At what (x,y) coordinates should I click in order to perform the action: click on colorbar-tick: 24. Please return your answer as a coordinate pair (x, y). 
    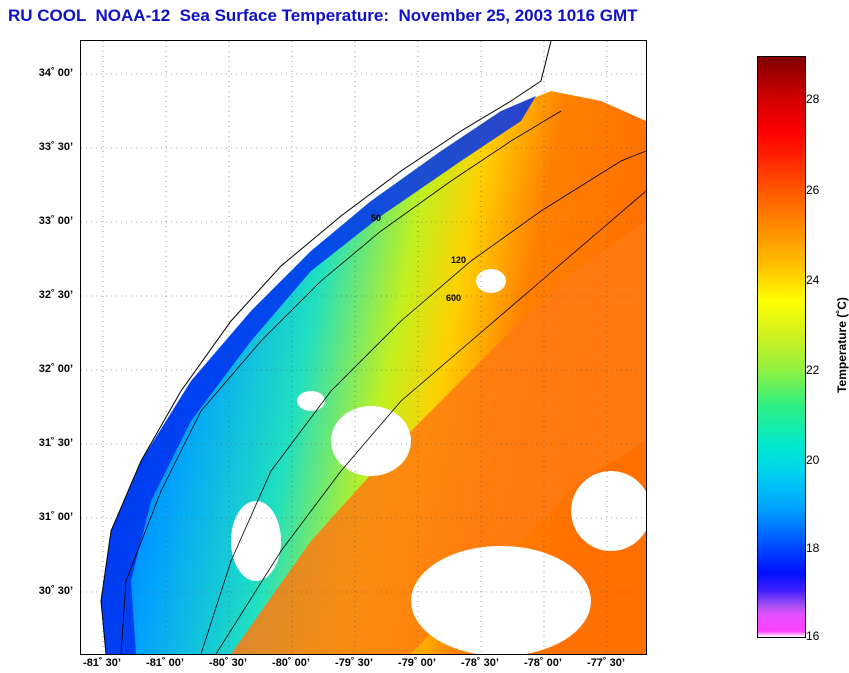
    Looking at the image, I should click on (813, 280).